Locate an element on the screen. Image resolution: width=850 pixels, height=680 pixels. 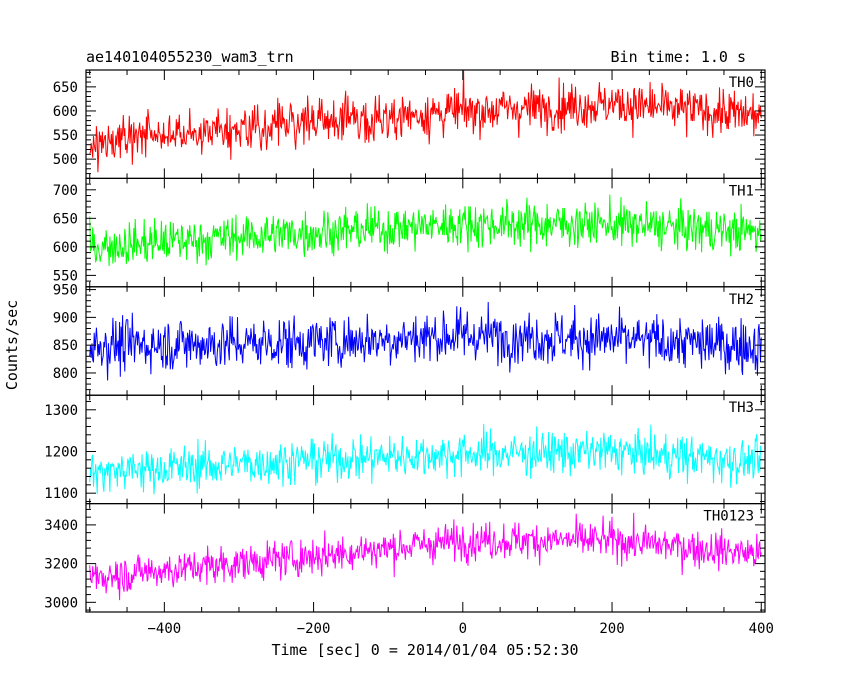
y-tick-label: 700 is located at coordinates (65, 191).